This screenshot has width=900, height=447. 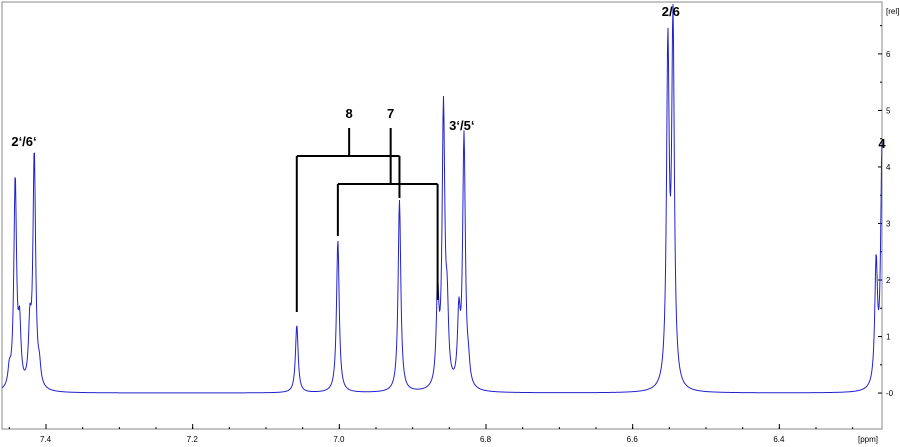 I want to click on y-tick-label: 1, so click(x=888, y=337).